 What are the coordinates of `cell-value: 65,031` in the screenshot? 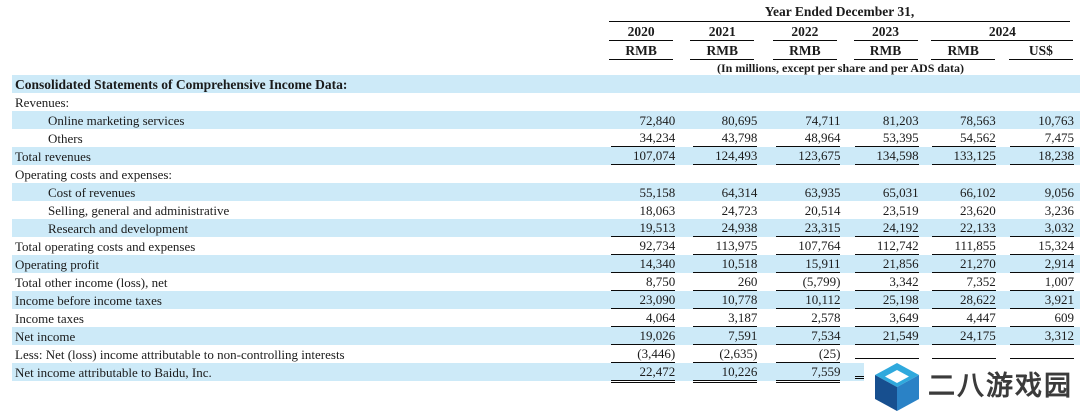 It's located at (885, 192).